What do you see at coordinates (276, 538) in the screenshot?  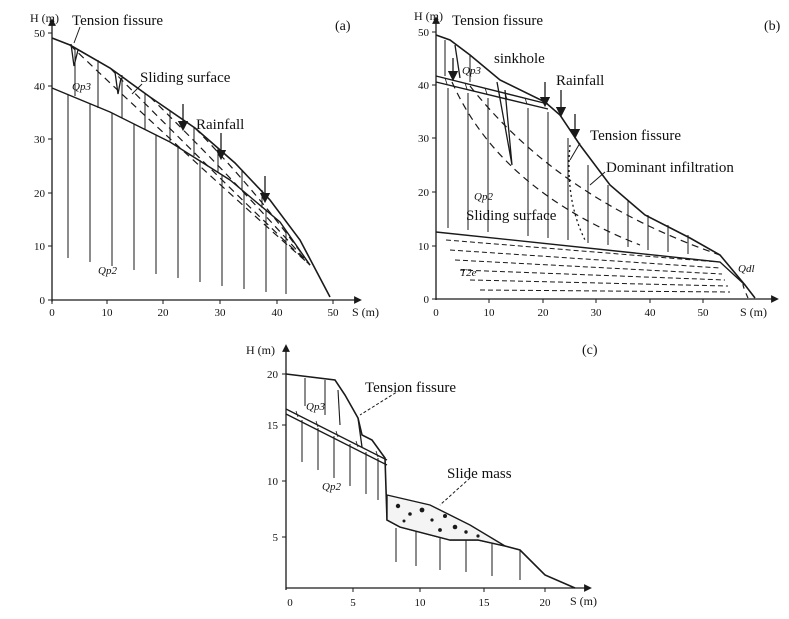 I see `panel-c-y-tick: 5` at bounding box center [276, 538].